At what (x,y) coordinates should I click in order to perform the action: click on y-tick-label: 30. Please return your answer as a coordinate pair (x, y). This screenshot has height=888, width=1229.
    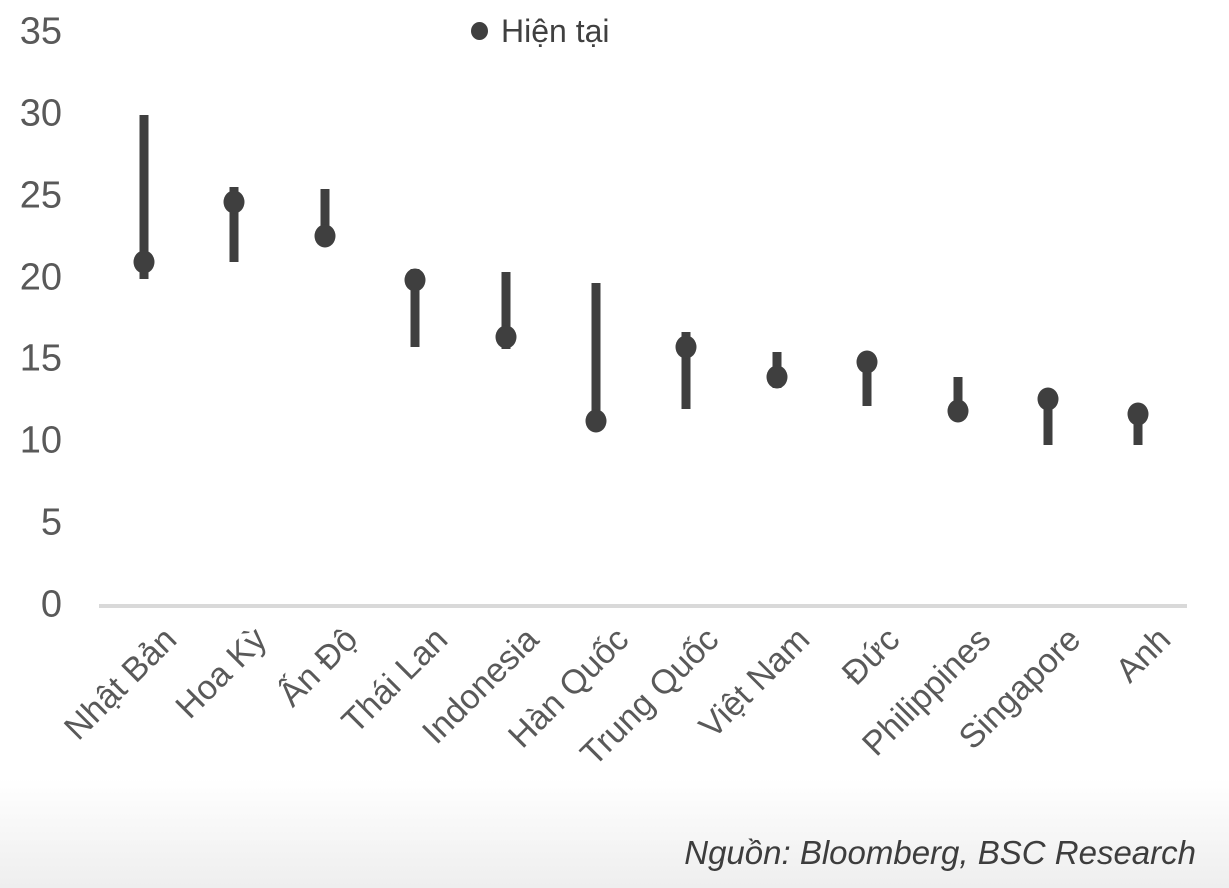
    Looking at the image, I should click on (40, 113).